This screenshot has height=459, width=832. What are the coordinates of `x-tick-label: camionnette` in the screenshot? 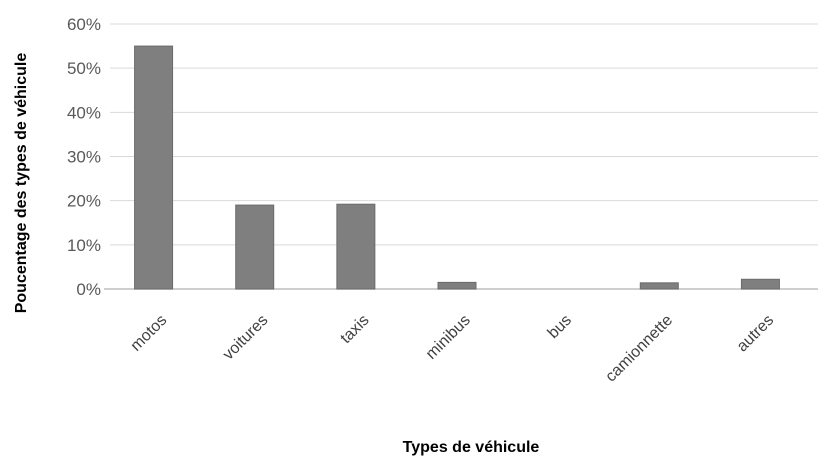 It's located at (639, 349).